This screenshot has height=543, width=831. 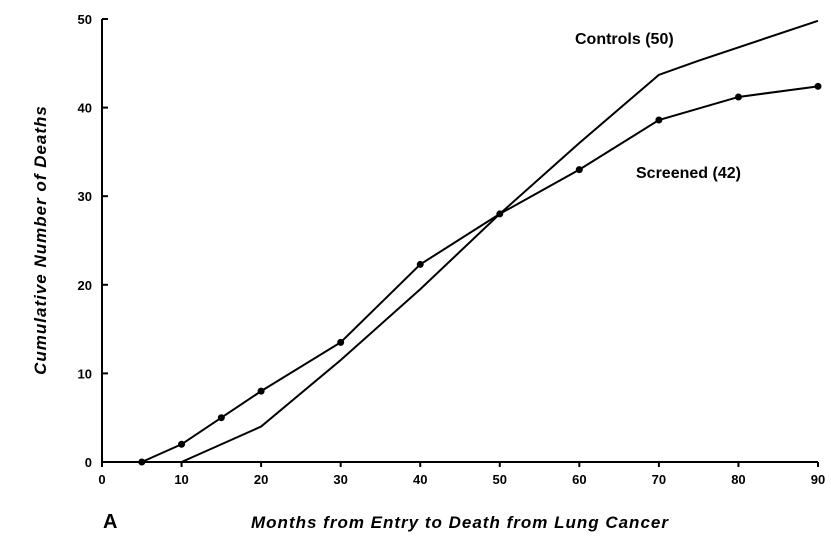 I want to click on x-tick-label: 0, so click(x=101, y=479).